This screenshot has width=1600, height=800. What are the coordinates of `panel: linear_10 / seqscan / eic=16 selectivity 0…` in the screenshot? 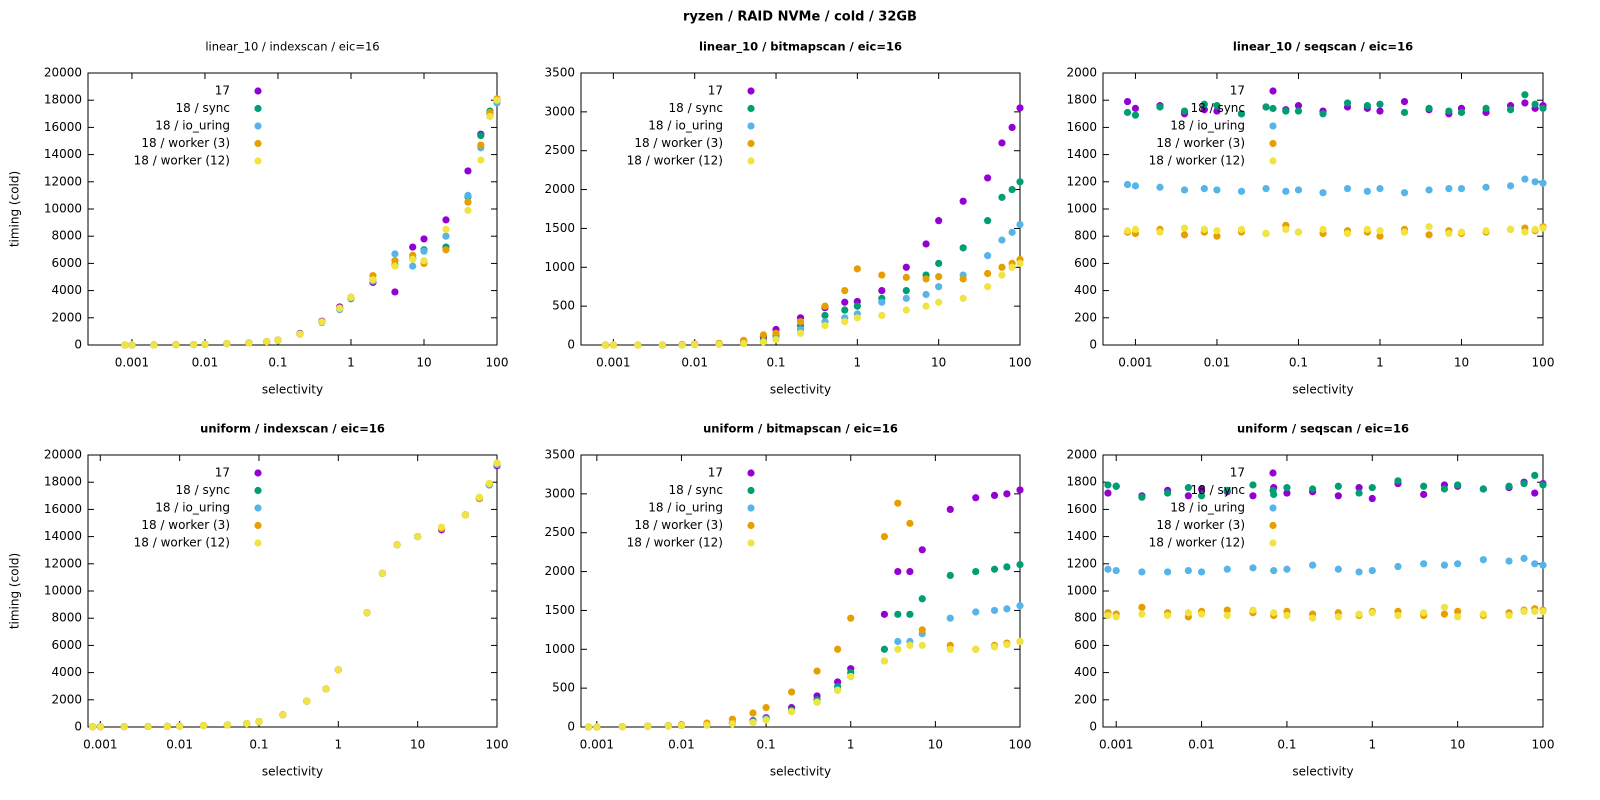 It's located at (1310, 218).